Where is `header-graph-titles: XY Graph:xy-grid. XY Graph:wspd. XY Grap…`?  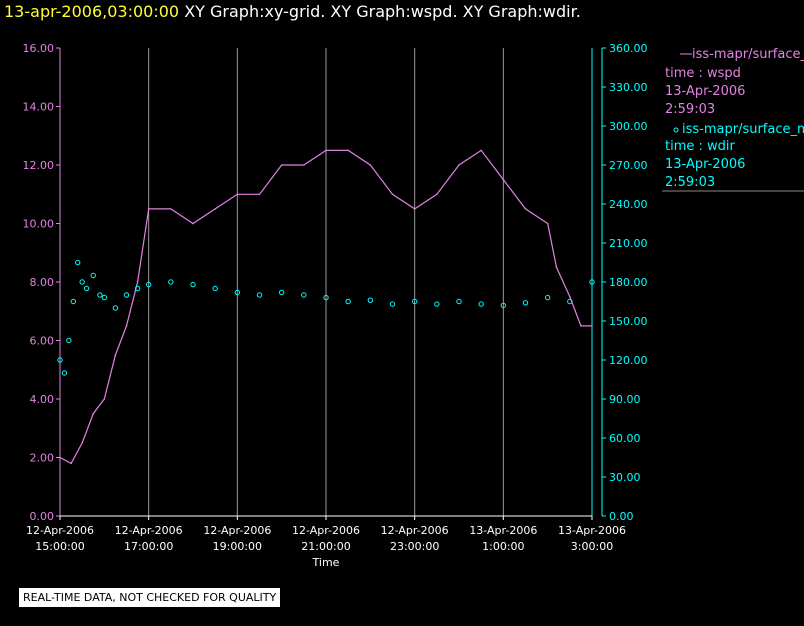 header-graph-titles: XY Graph:xy-grid. XY Graph:wspd. XY Grap… is located at coordinates (382, 11).